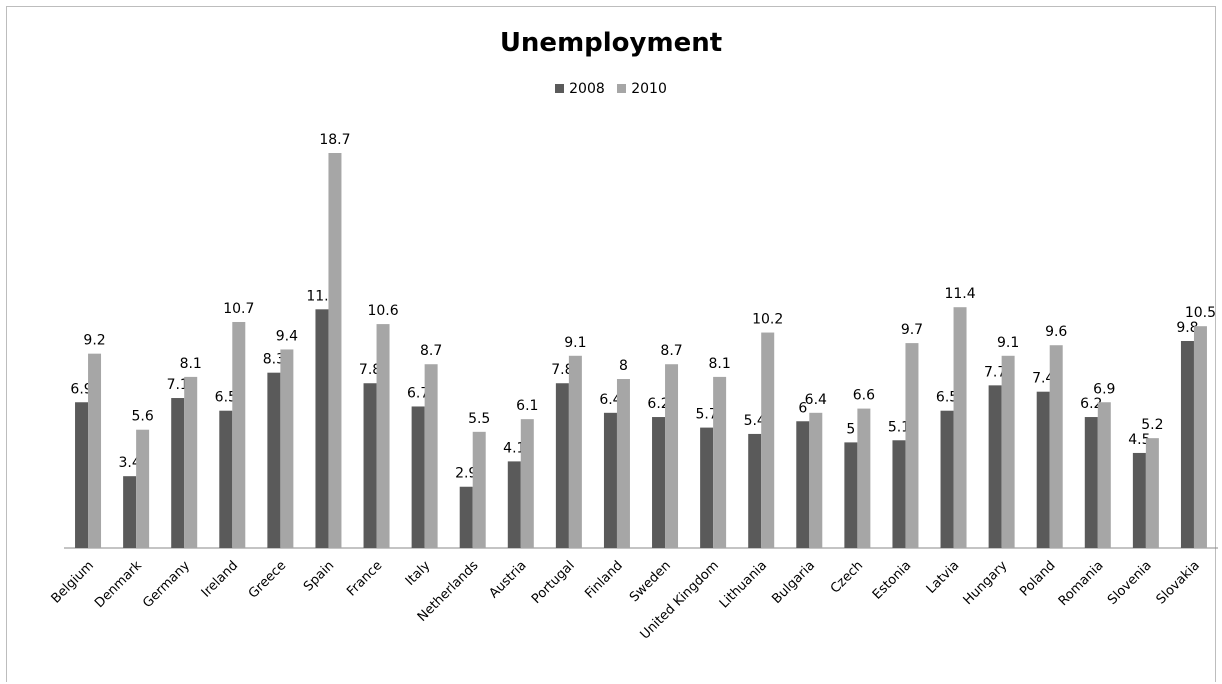 The height and width of the screenshot is (684, 1222). What do you see at coordinates (1043, 469) in the screenshot?
I see `bar-2008-poland` at bounding box center [1043, 469].